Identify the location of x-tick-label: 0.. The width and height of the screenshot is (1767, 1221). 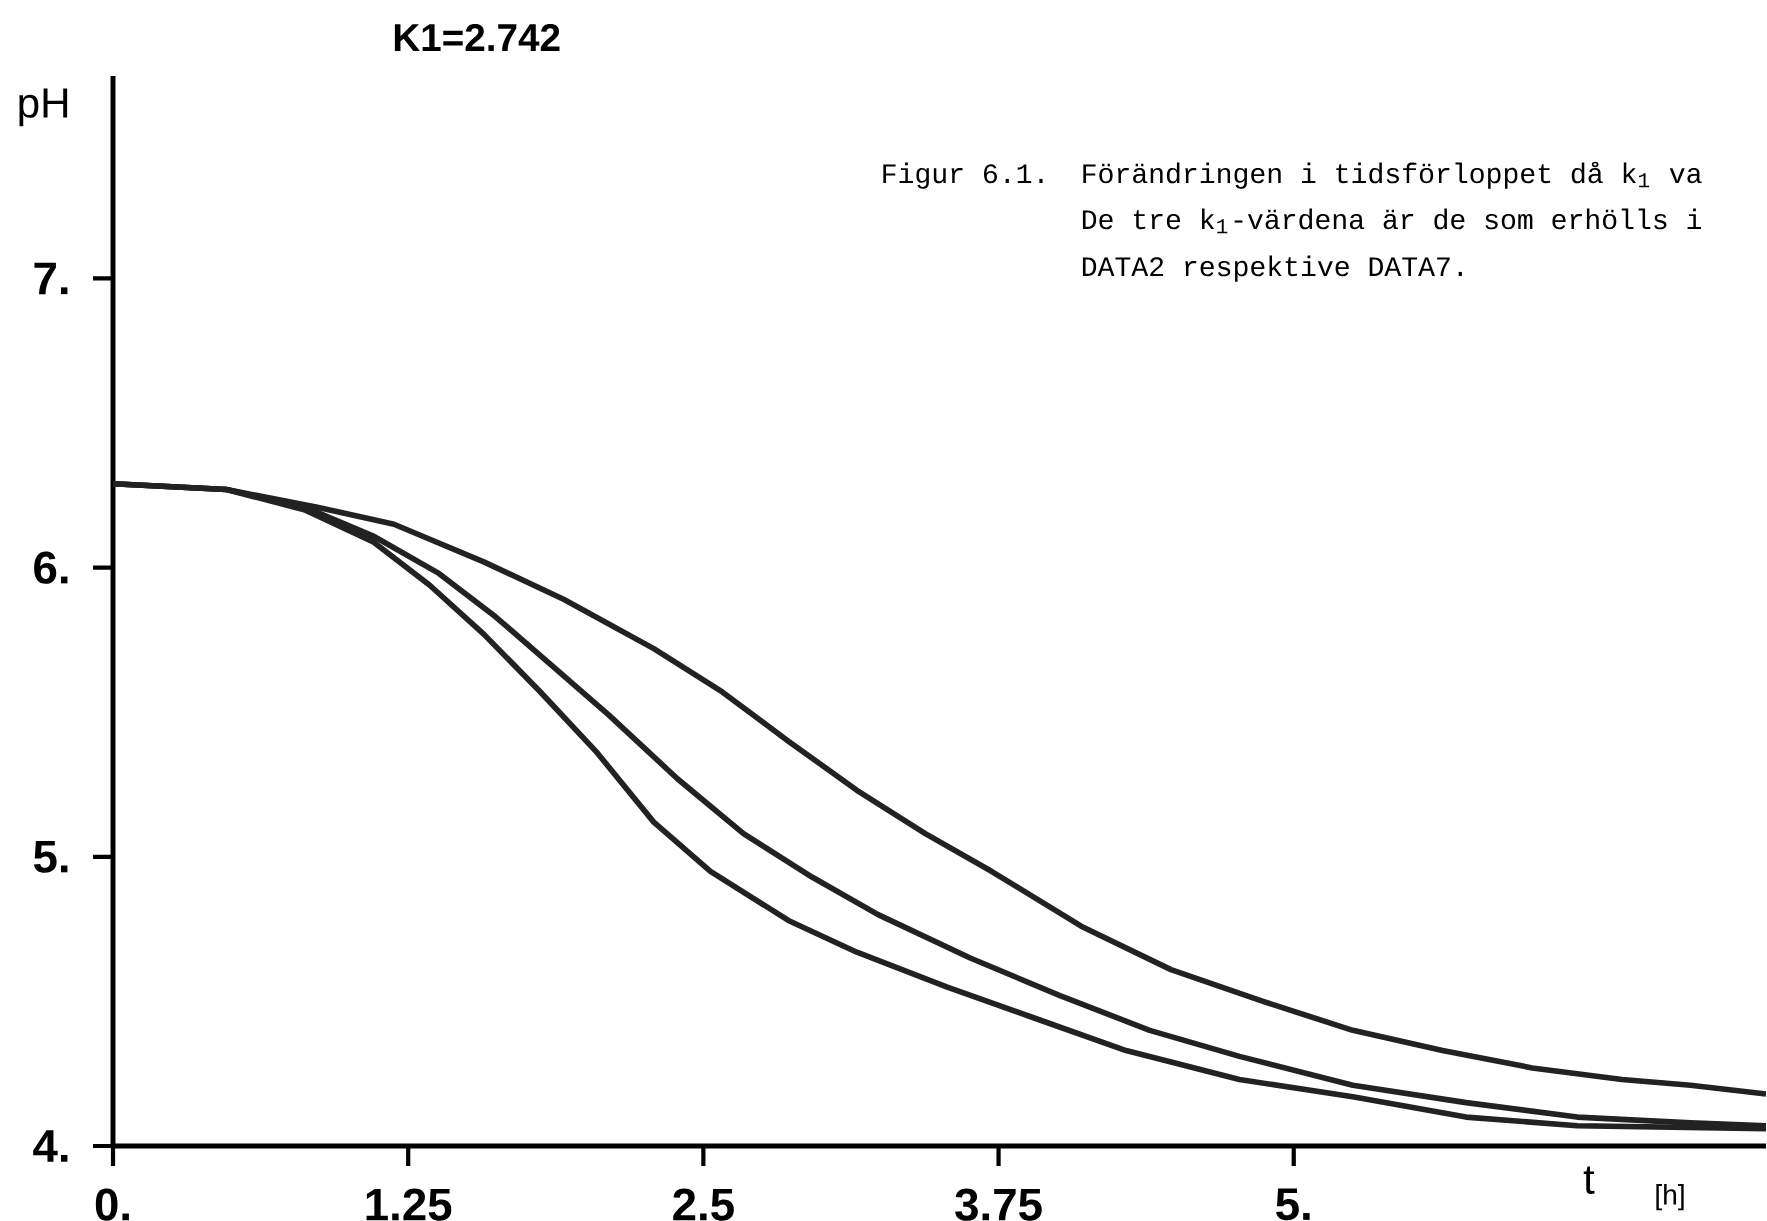
(112, 1204).